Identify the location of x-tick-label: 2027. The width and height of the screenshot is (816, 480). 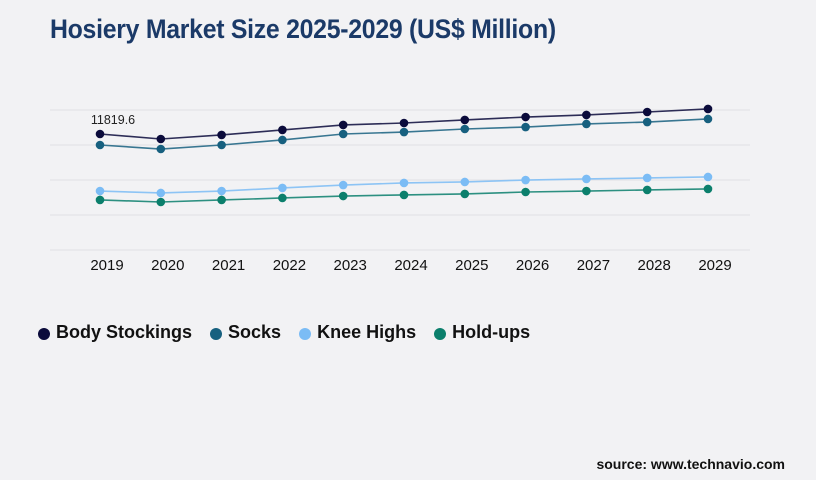
(593, 265).